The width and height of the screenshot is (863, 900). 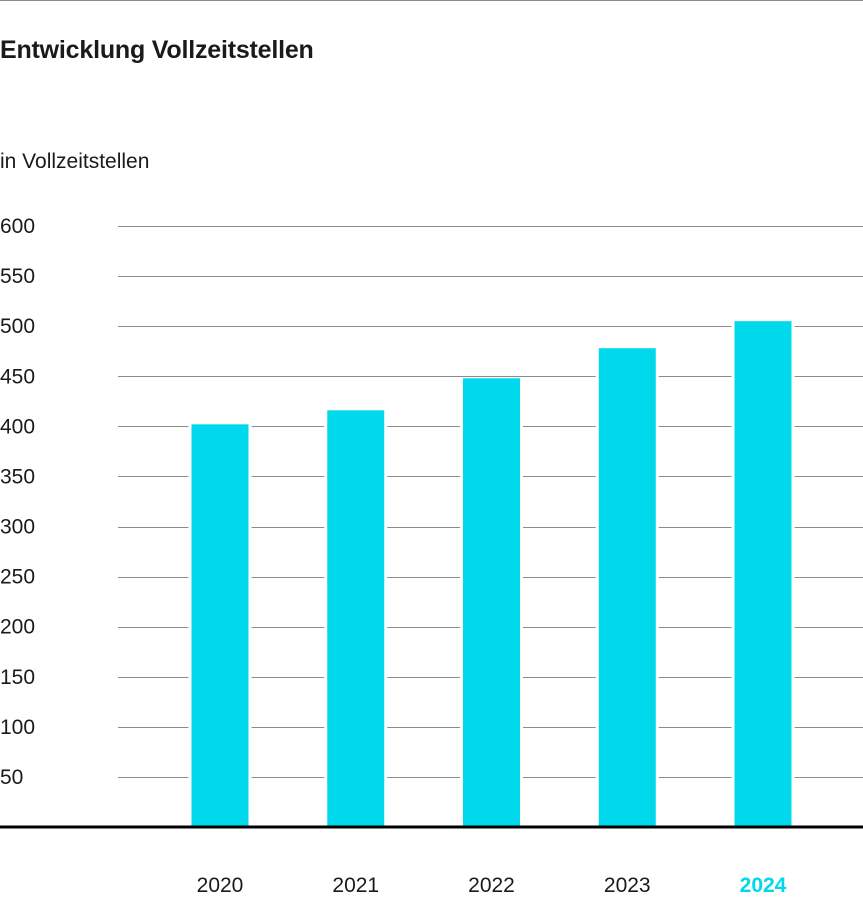 I want to click on chart-title: Entwicklung Vollzeitstellen, so click(x=157, y=50).